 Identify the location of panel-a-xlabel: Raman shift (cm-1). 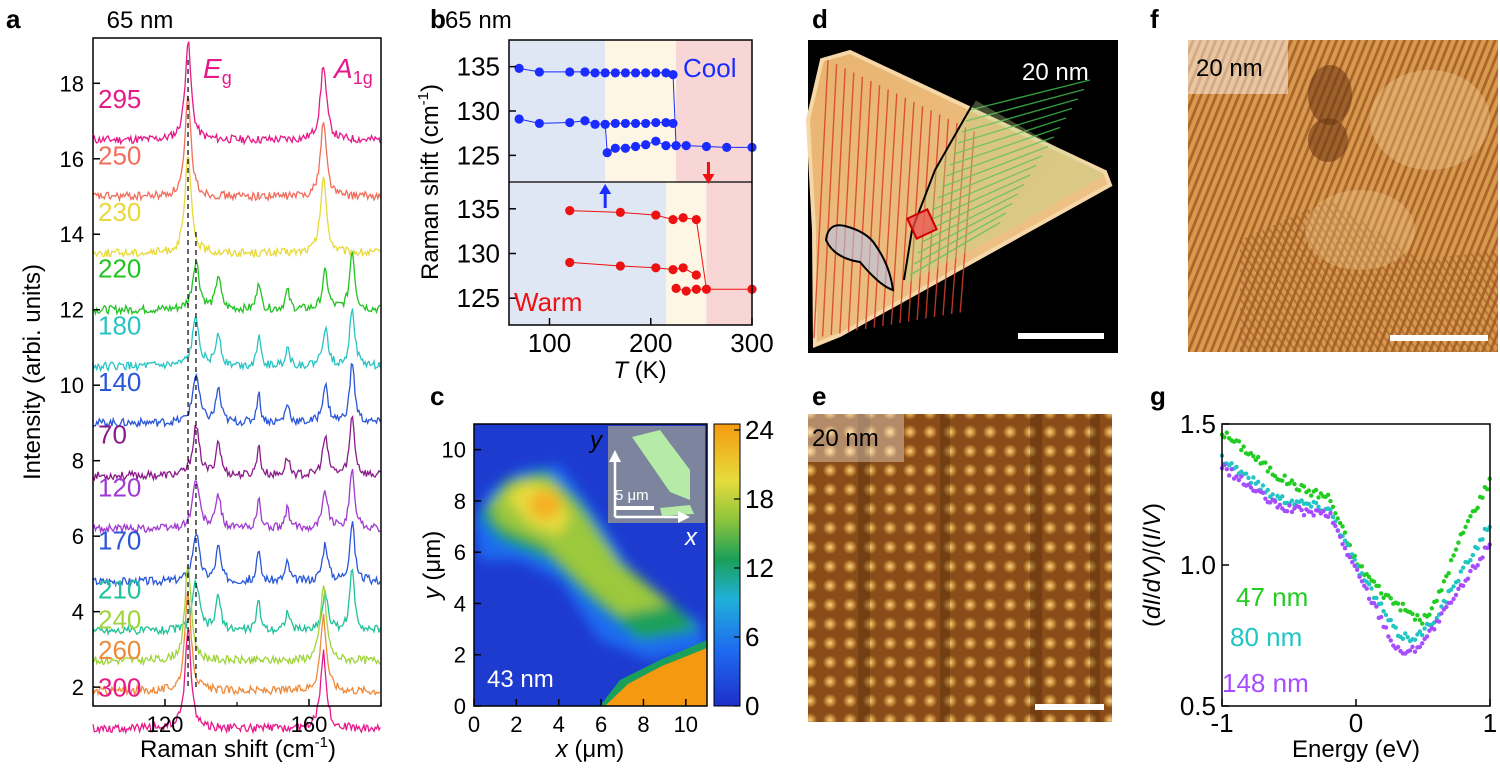
(238, 748).